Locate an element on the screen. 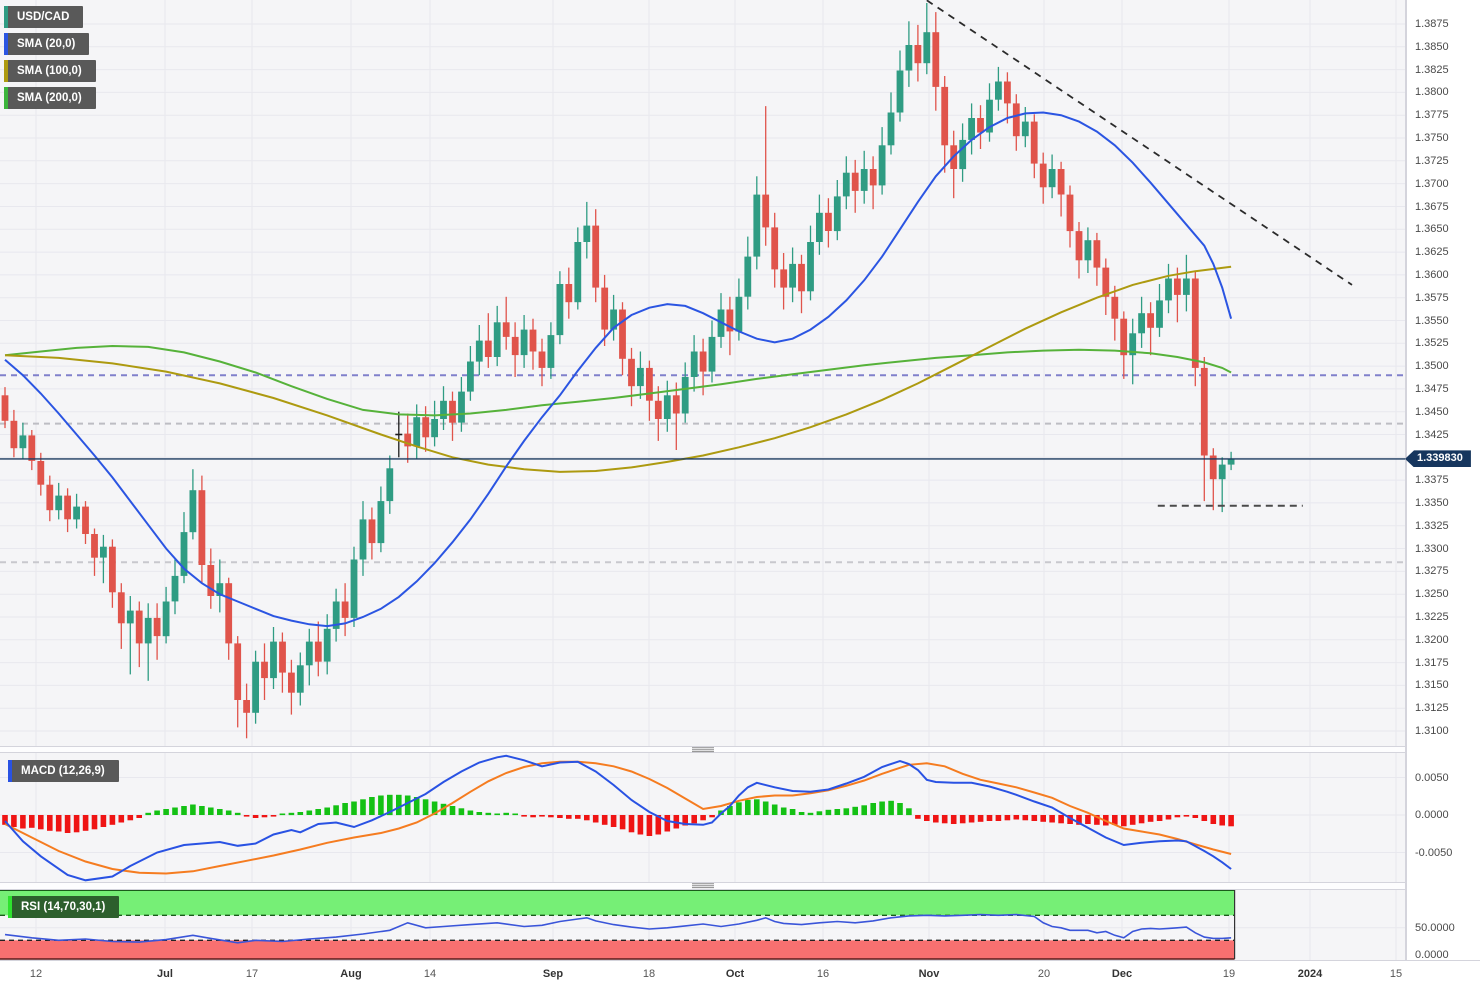 This screenshot has width=1480, height=987. macd-chip: MACD (12,26,9) is located at coordinates (63, 771).